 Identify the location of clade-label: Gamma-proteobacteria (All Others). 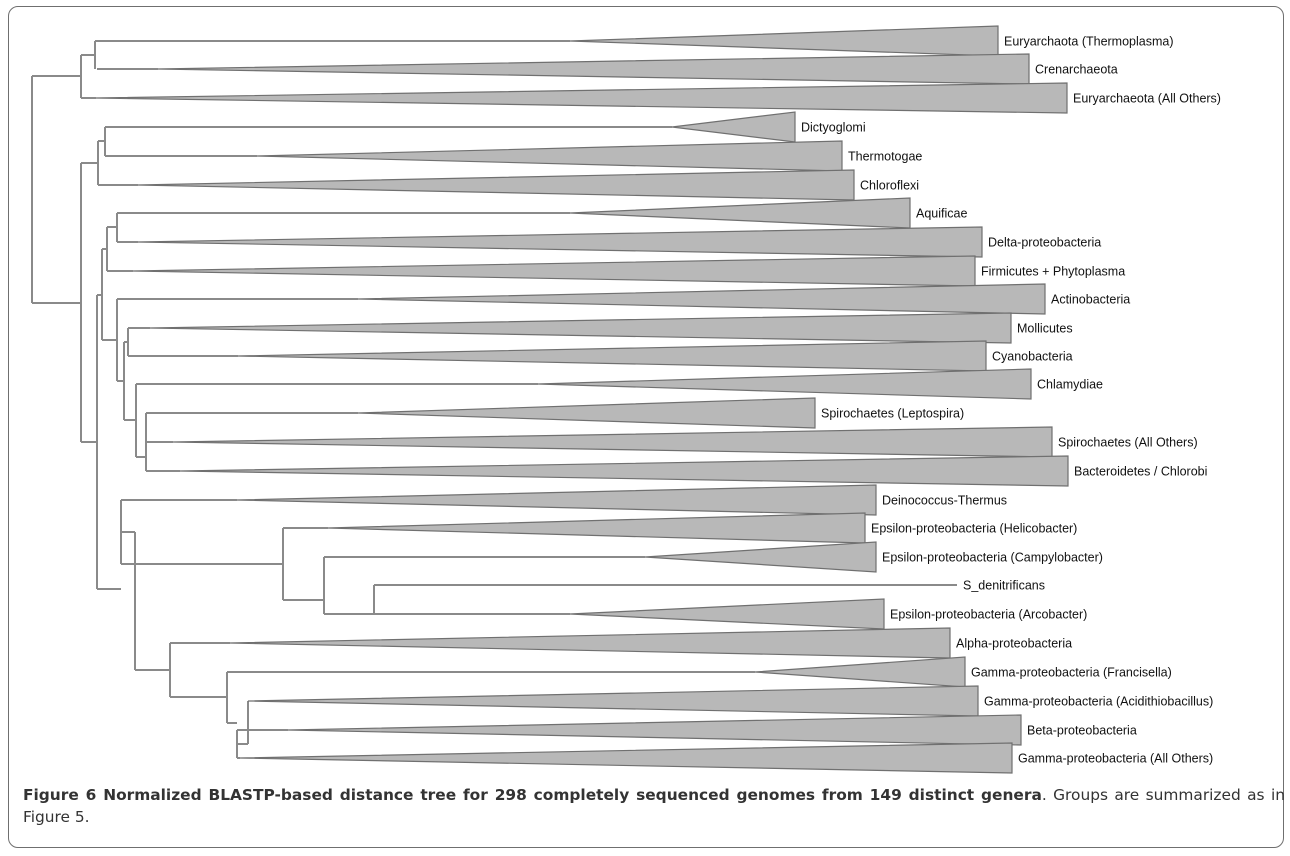
(1115, 759).